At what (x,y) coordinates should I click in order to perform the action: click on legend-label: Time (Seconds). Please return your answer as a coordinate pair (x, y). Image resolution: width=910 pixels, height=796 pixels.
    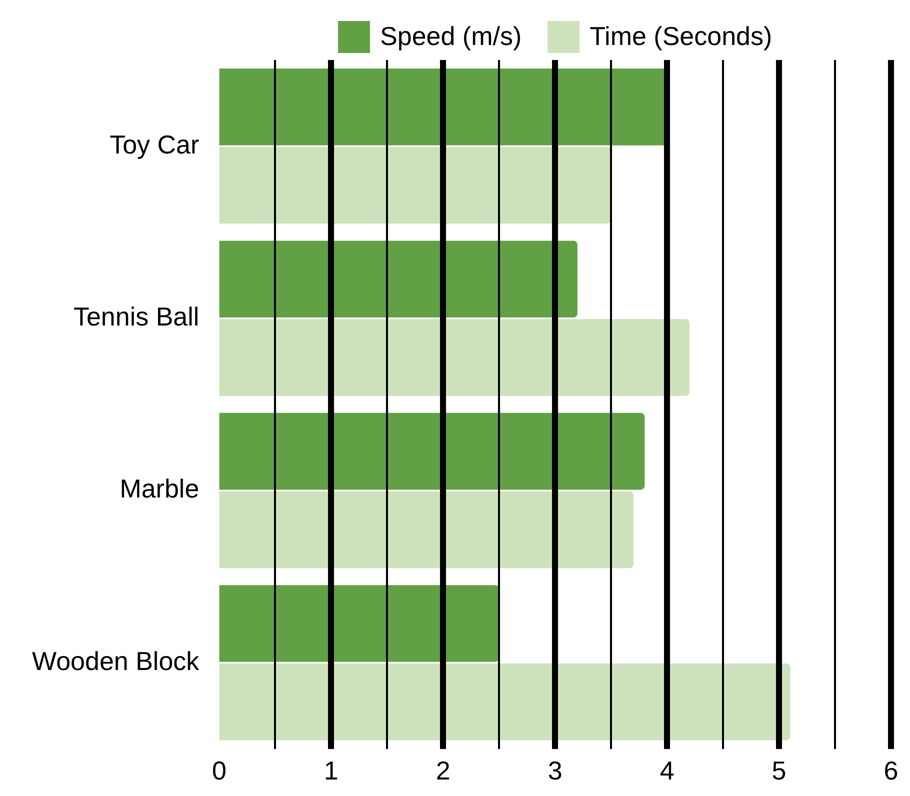
    Looking at the image, I should click on (681, 36).